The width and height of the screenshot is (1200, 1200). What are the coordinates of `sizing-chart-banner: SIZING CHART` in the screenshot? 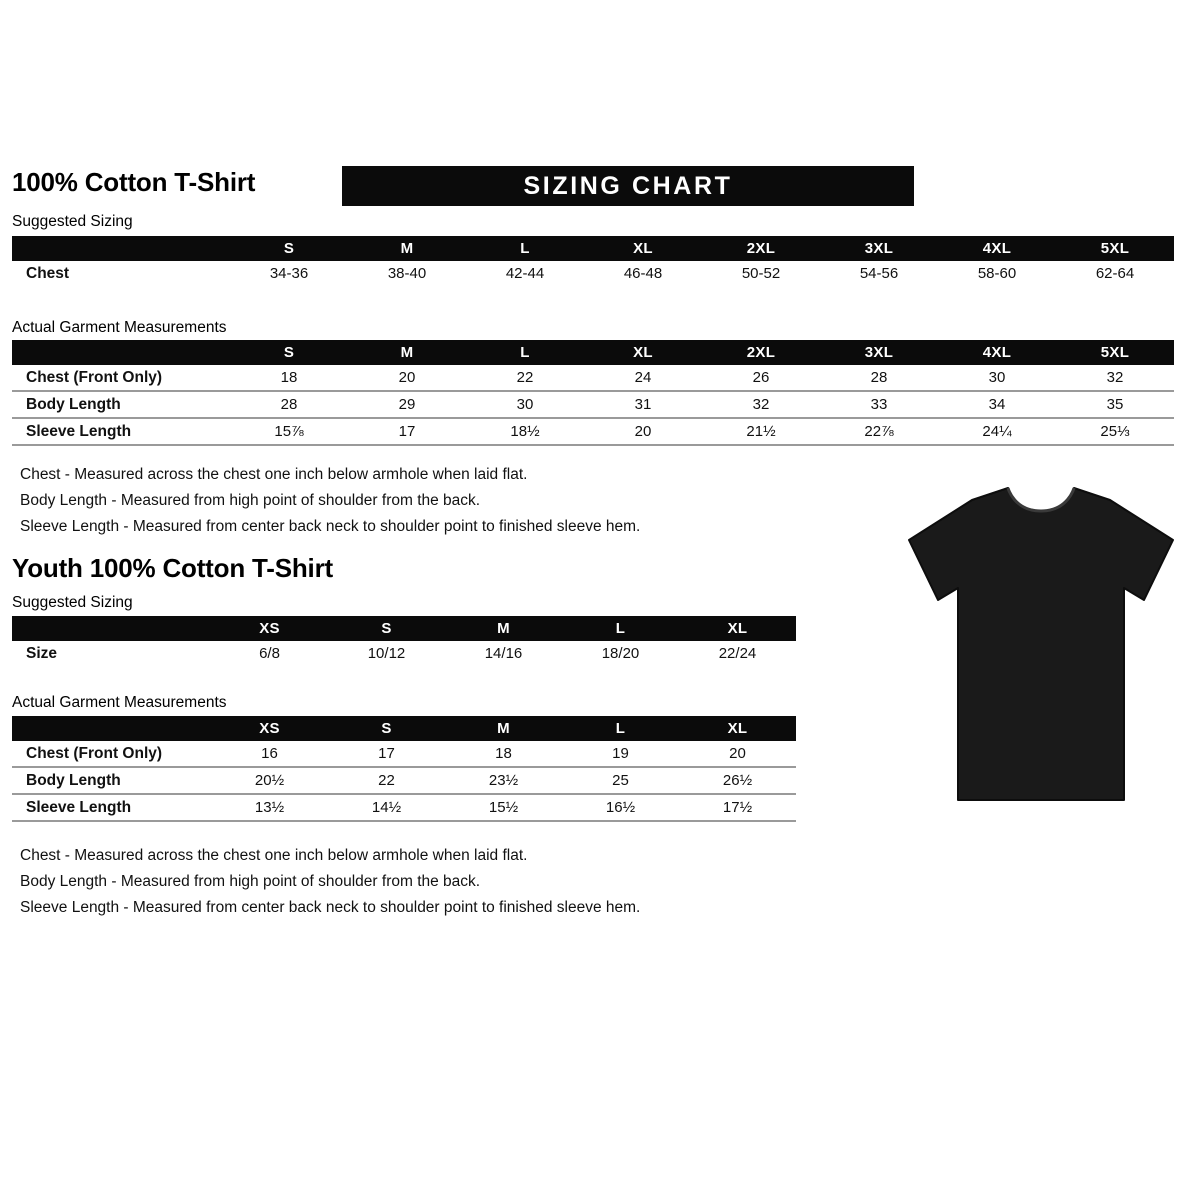 It's located at (628, 186).